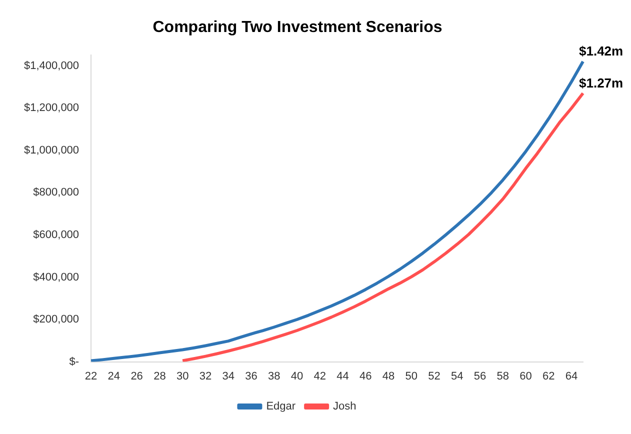  Describe the element at coordinates (342, 376) in the screenshot. I see `x-tick-label: 44` at that location.